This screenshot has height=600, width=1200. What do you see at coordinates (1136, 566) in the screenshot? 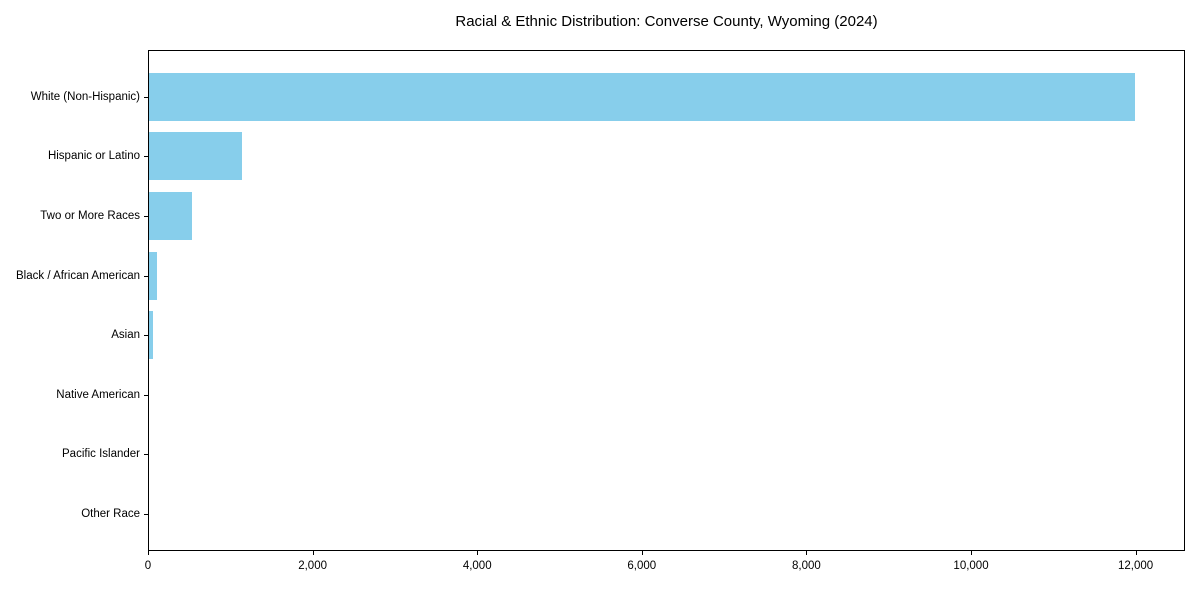
I see `x-tick-label: 12,000` at bounding box center [1136, 566].